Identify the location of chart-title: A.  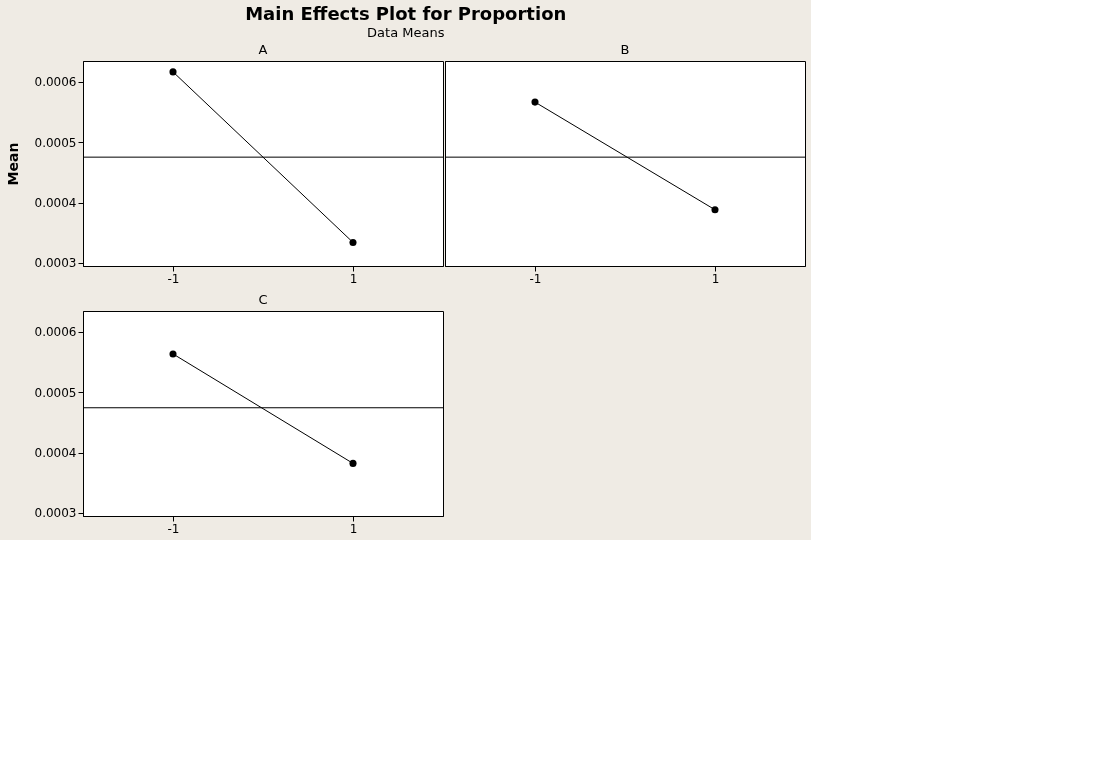
(263, 49).